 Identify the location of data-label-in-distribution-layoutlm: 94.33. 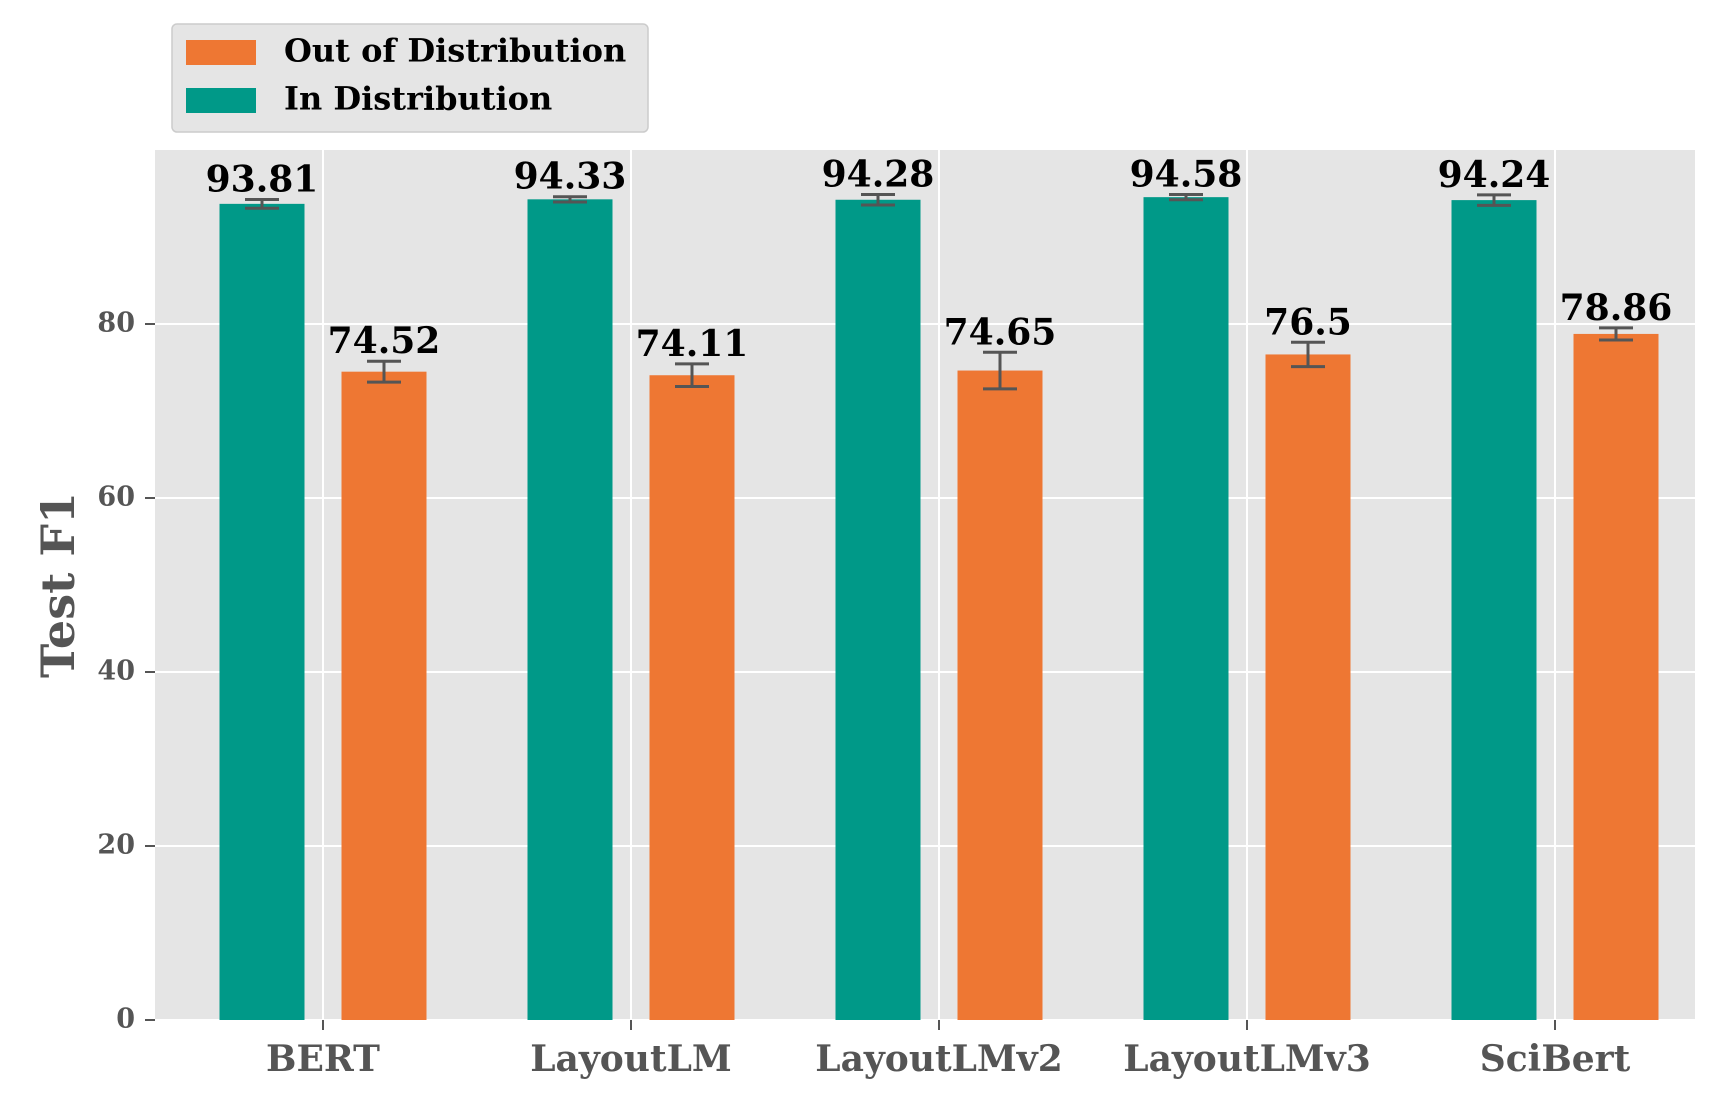
(570, 177).